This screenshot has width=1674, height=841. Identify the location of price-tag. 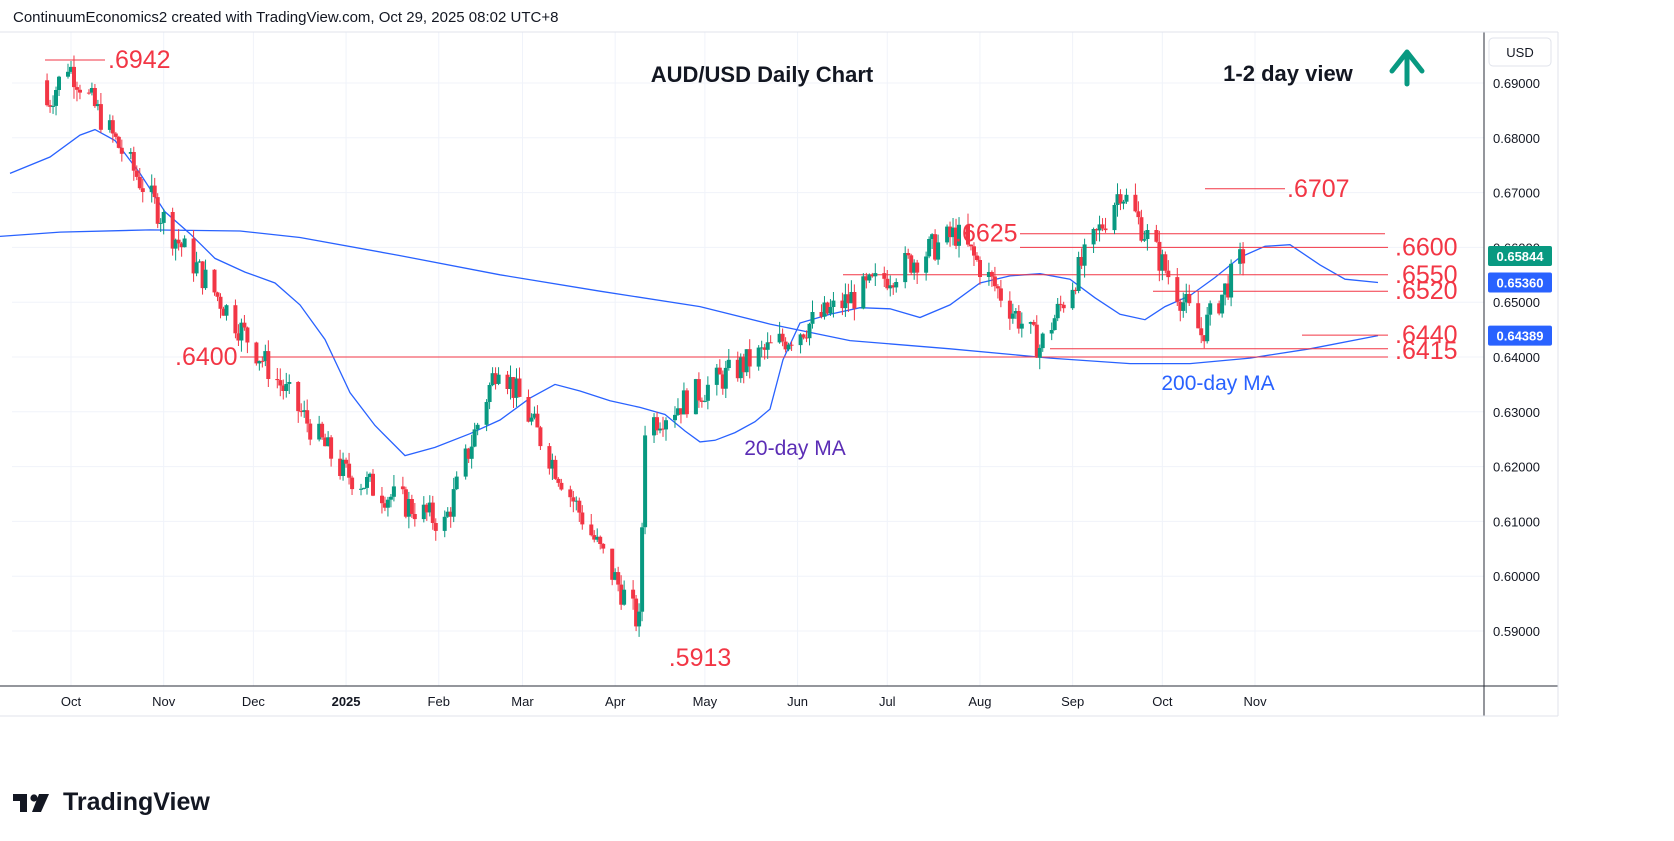
(1520, 255).